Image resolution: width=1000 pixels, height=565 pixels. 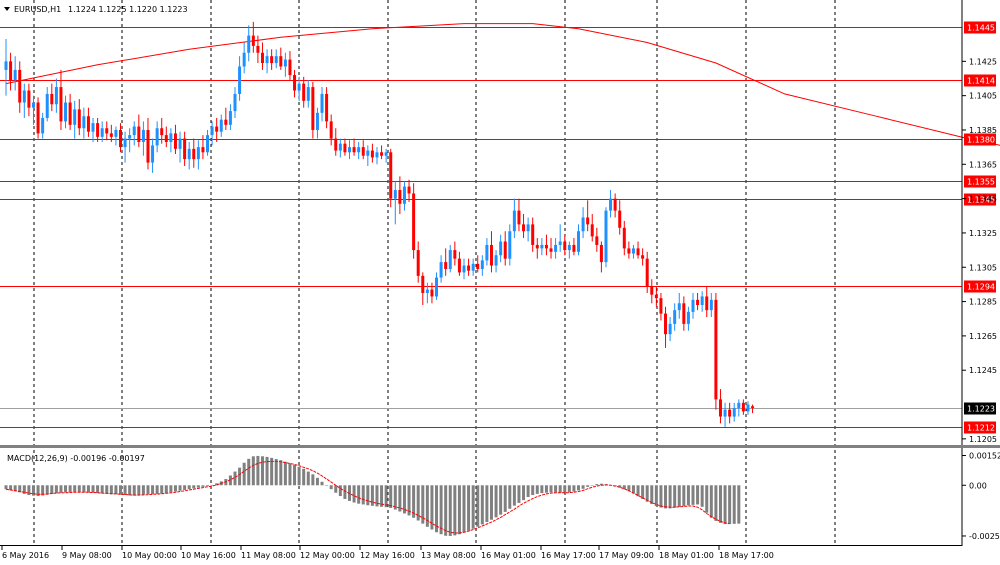 What do you see at coordinates (128, 9) in the screenshot?
I see `quote-values: 1.1224 1.1225 1.1220 1.1223` at bounding box center [128, 9].